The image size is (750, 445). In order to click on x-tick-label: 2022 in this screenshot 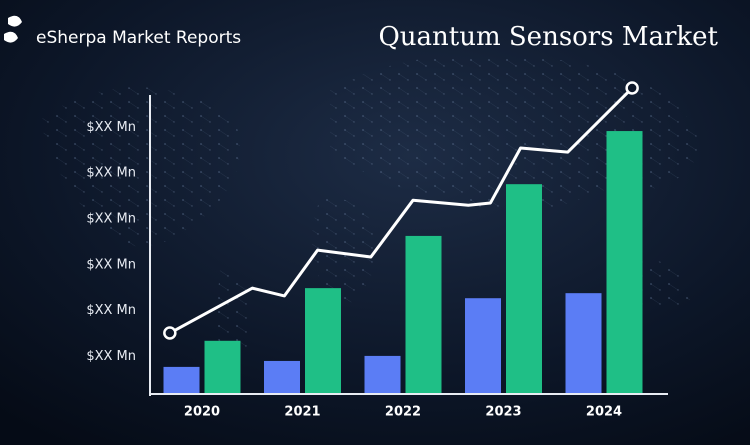, I will do `click(403, 412)`.